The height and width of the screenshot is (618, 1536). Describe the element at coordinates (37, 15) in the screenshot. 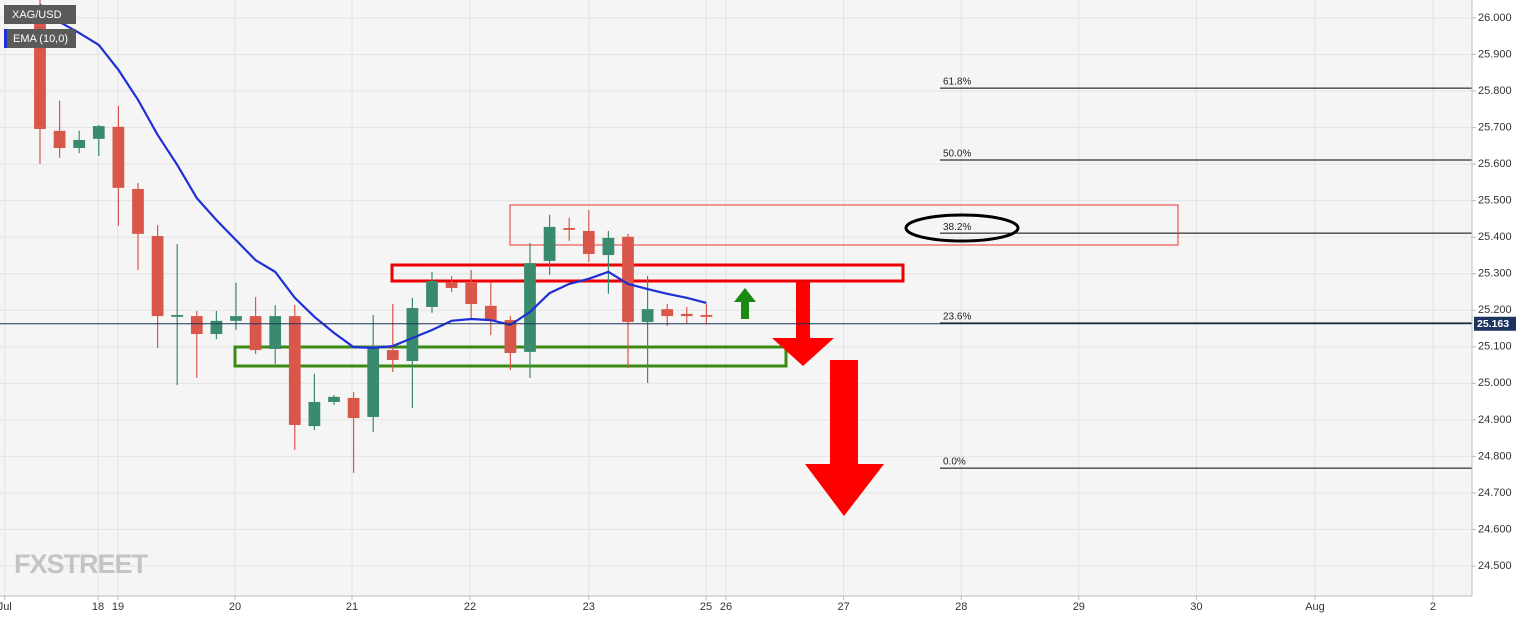

I see `legend-label: XAG/USD` at that location.